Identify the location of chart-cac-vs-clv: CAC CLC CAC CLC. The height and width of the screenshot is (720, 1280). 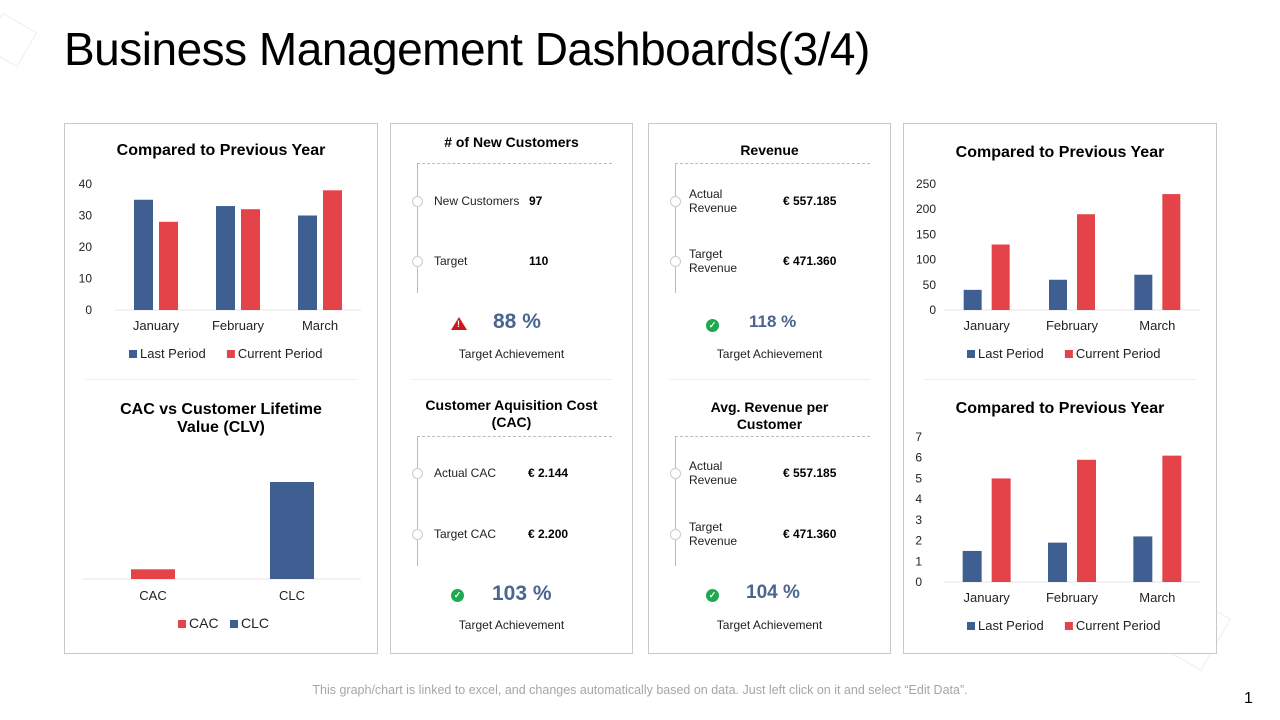
(222, 556).